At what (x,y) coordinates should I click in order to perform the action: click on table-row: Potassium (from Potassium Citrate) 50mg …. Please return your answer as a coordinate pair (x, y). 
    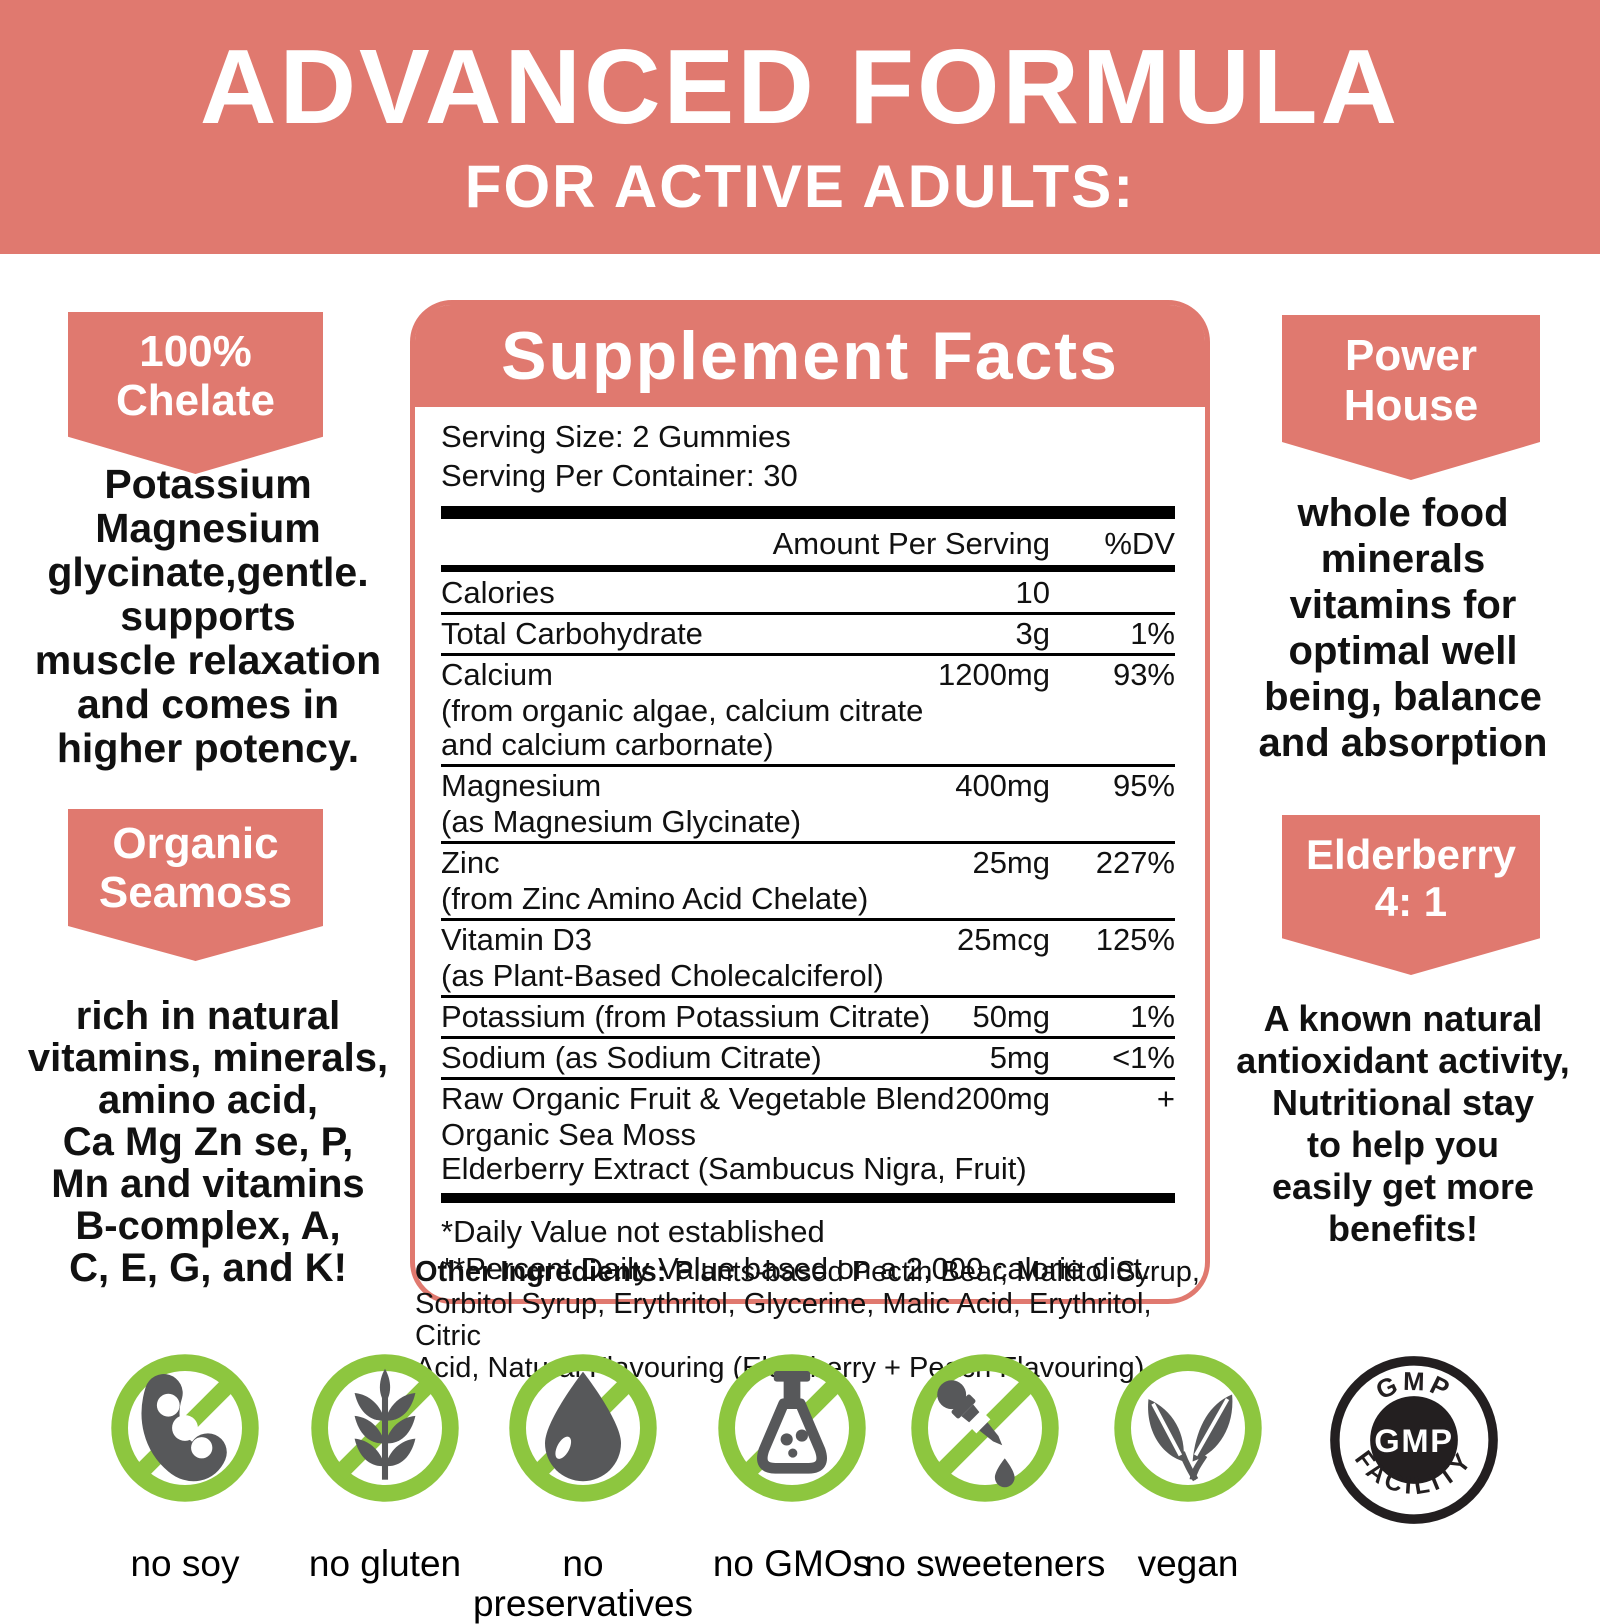
    Looking at the image, I should click on (808, 1017).